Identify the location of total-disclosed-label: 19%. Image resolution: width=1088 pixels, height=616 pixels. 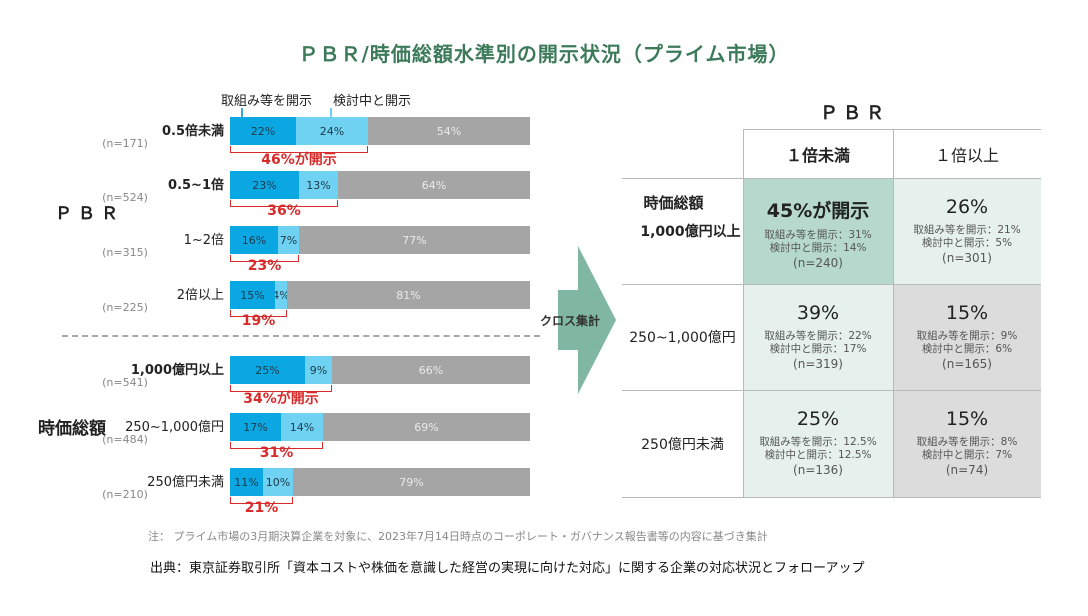
(258, 321).